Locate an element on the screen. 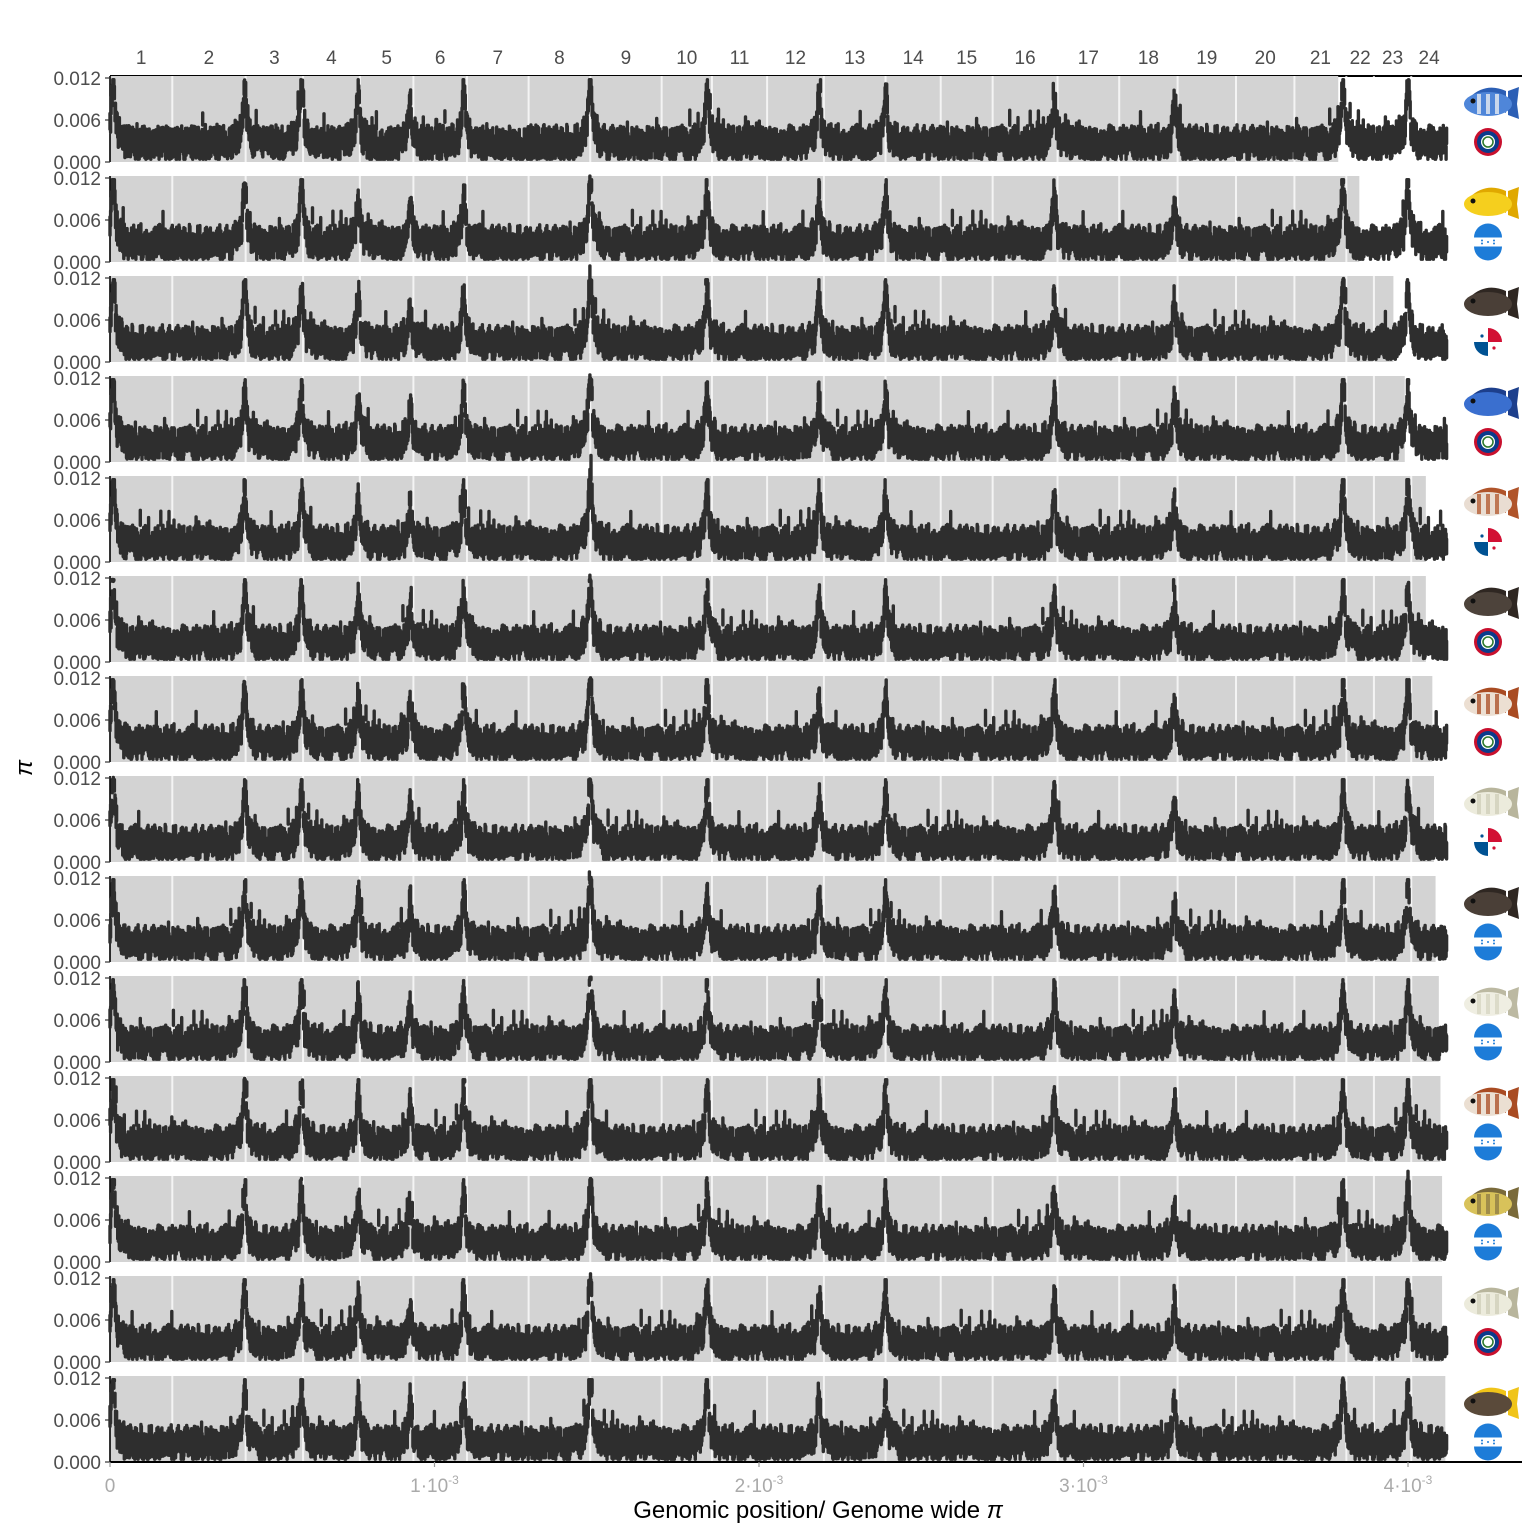 The height and width of the screenshot is (1536, 1536). x-tick-exponent: -3 is located at coordinates (1102, 1480).